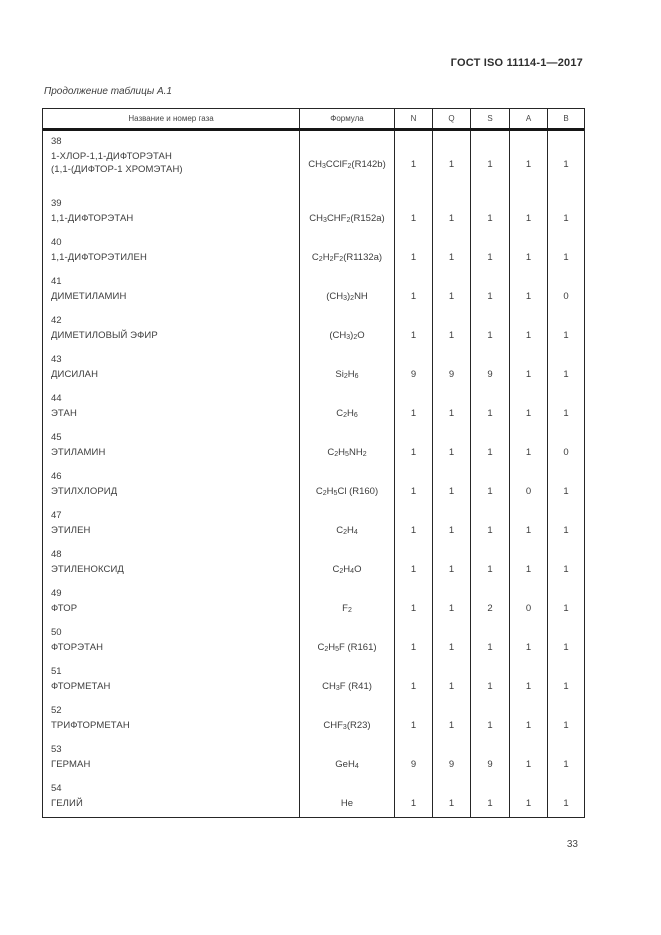  Describe the element at coordinates (566, 452) in the screenshot. I see `value-b: 0` at that location.